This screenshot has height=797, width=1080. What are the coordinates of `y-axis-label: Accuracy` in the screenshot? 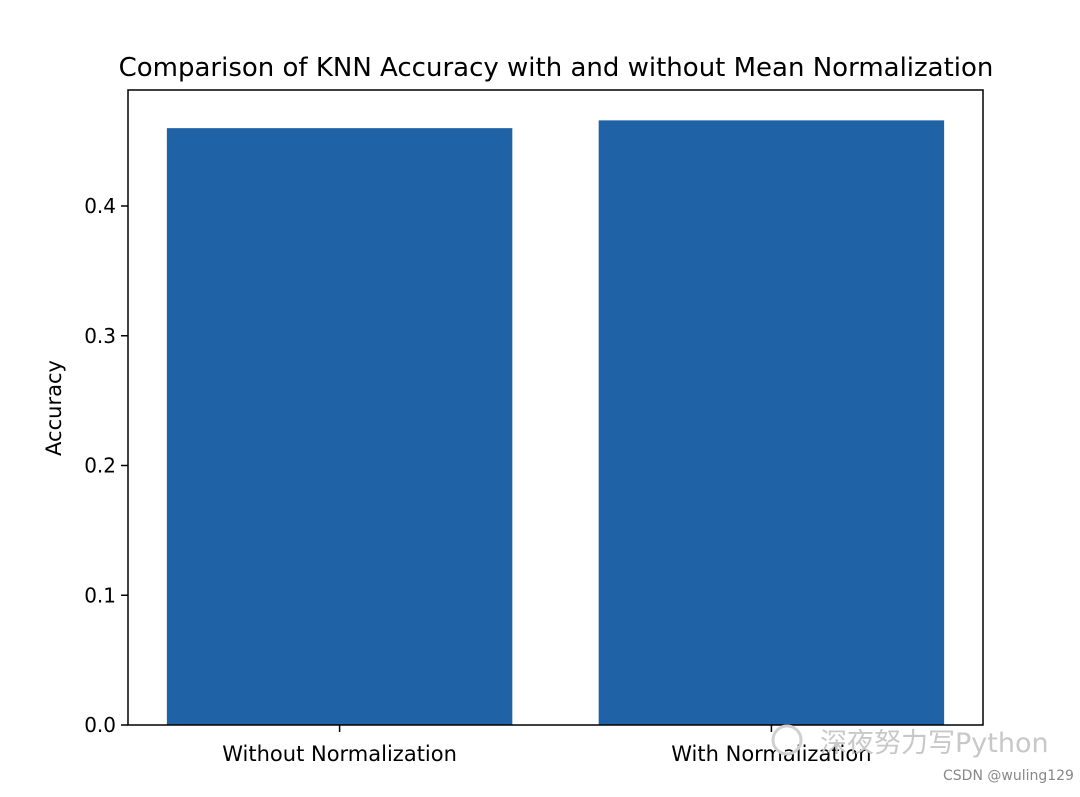 It's located at (54, 408).